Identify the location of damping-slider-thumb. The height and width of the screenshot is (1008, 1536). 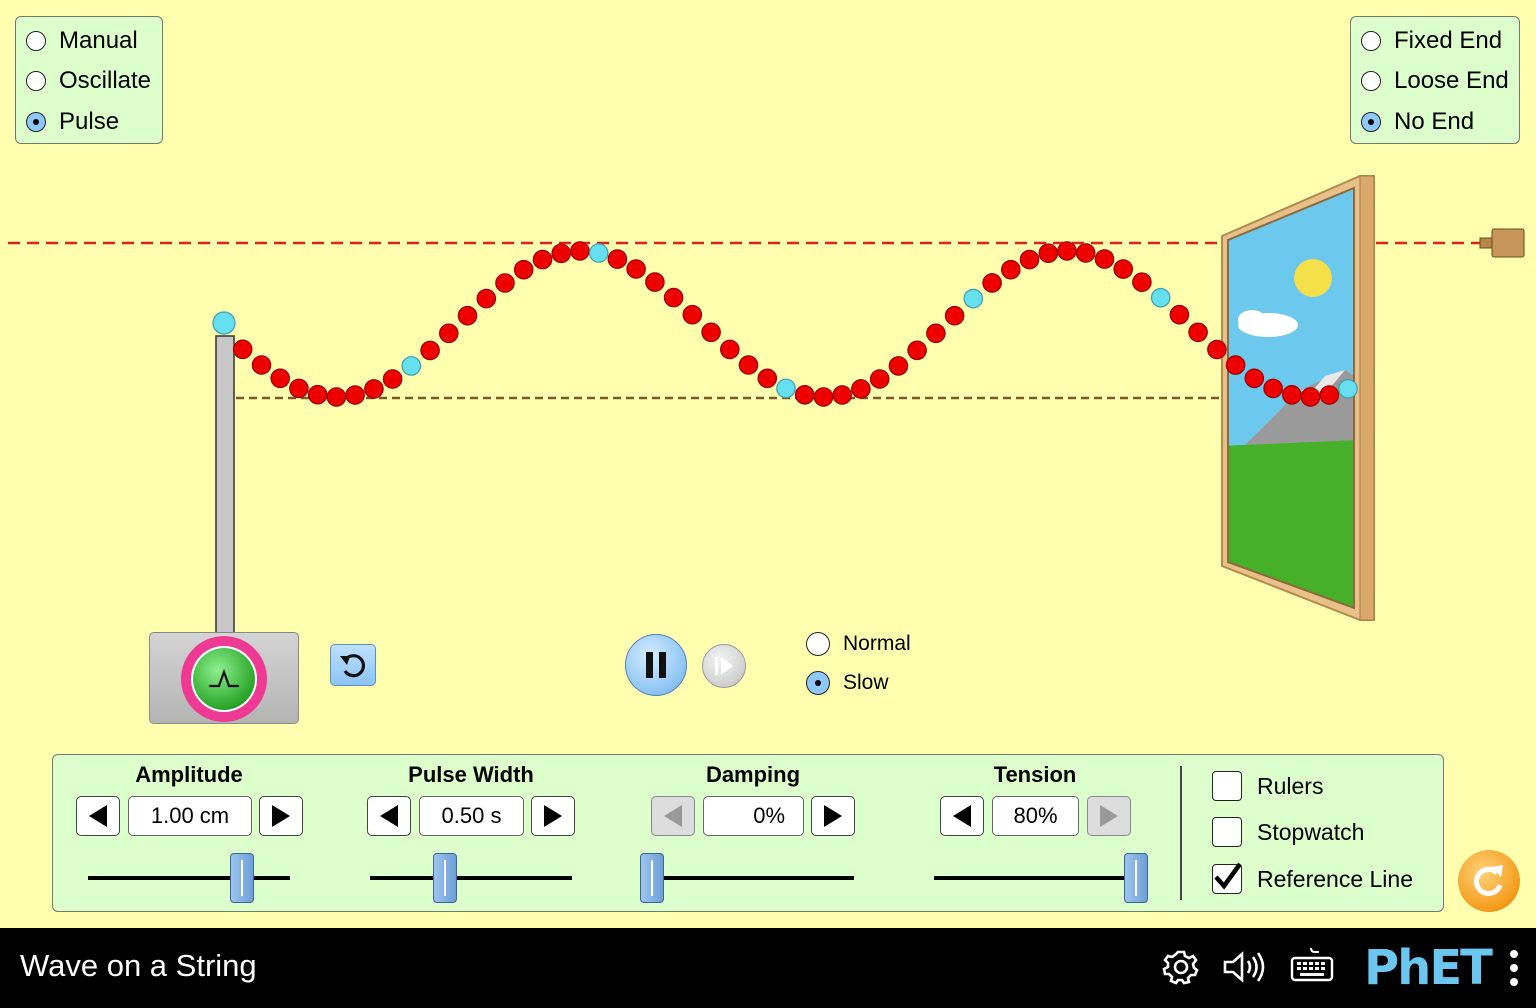
(652, 878).